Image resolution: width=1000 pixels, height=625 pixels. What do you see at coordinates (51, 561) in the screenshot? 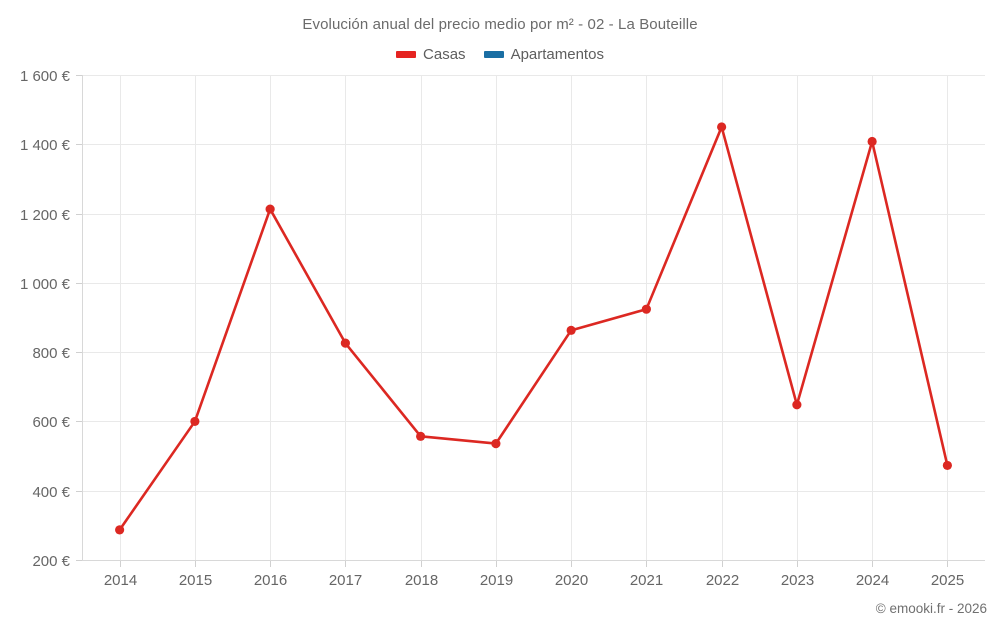
I see `y-tick-label: 200 €` at bounding box center [51, 561].